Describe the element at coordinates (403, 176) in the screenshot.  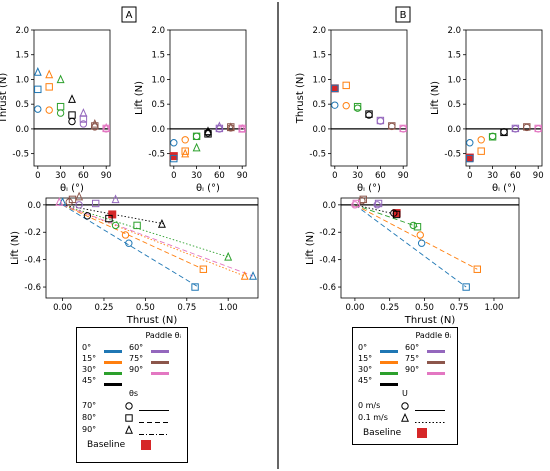
I see `x-tick-label: 90` at that location.